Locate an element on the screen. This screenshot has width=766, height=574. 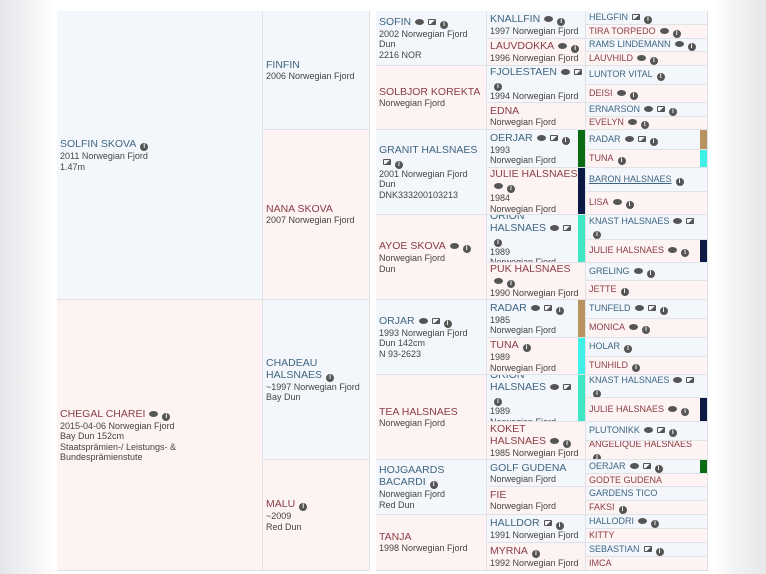
horse-name-link: TANJA is located at coordinates (395, 537).